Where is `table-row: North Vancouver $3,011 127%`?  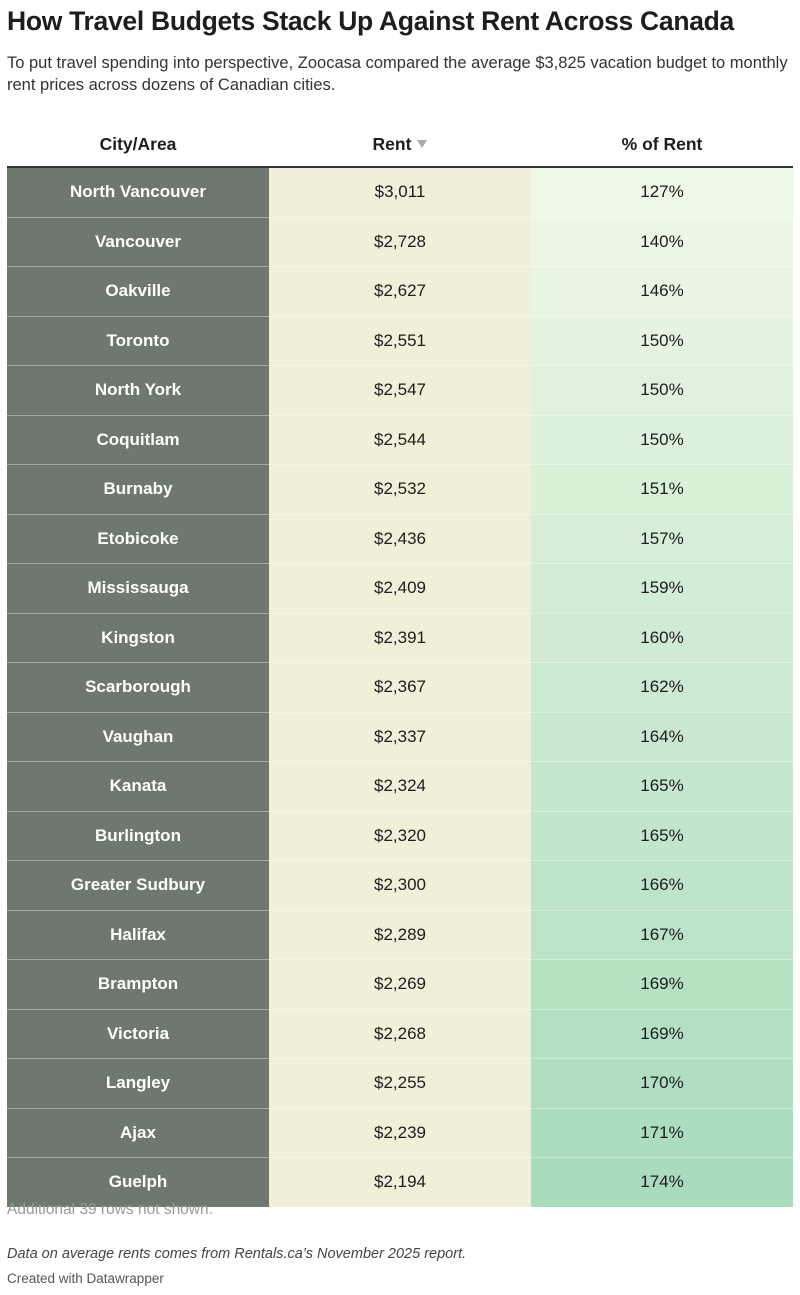 table-row: North Vancouver $3,011 127% is located at coordinates (400, 191).